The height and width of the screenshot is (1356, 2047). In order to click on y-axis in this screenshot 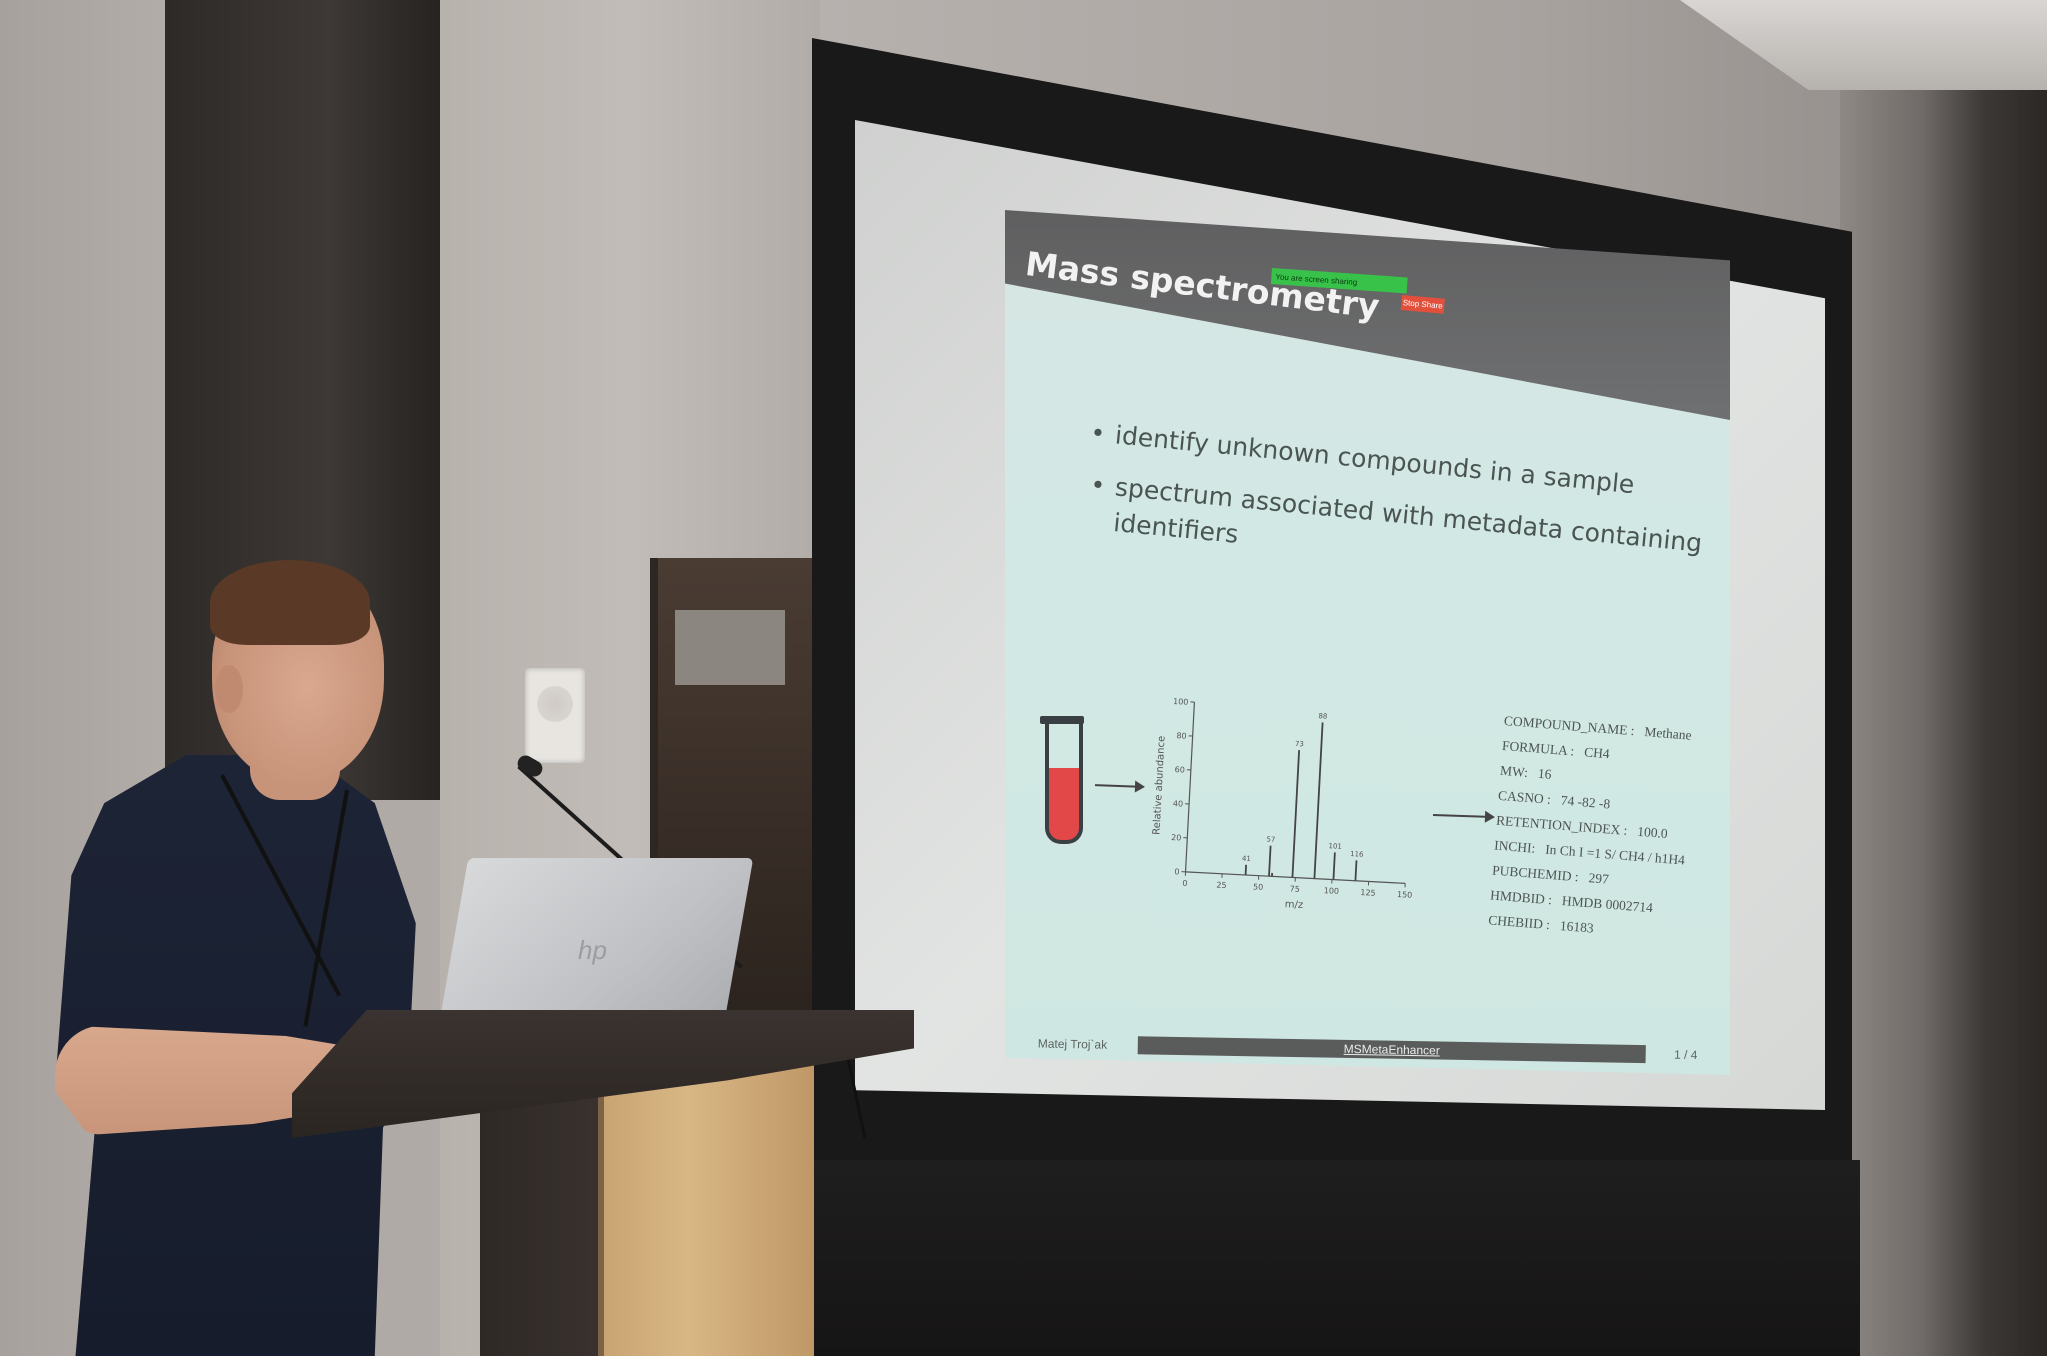, I will do `click(1190, 787)`.